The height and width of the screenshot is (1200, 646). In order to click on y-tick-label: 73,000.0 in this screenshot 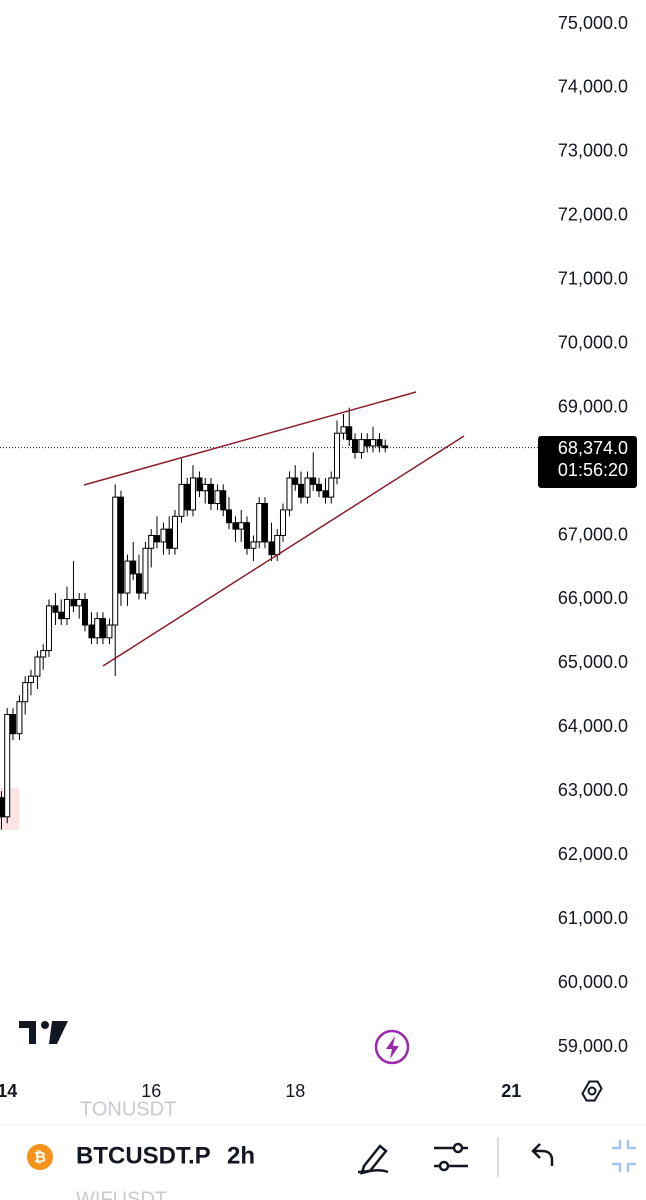, I will do `click(593, 151)`.